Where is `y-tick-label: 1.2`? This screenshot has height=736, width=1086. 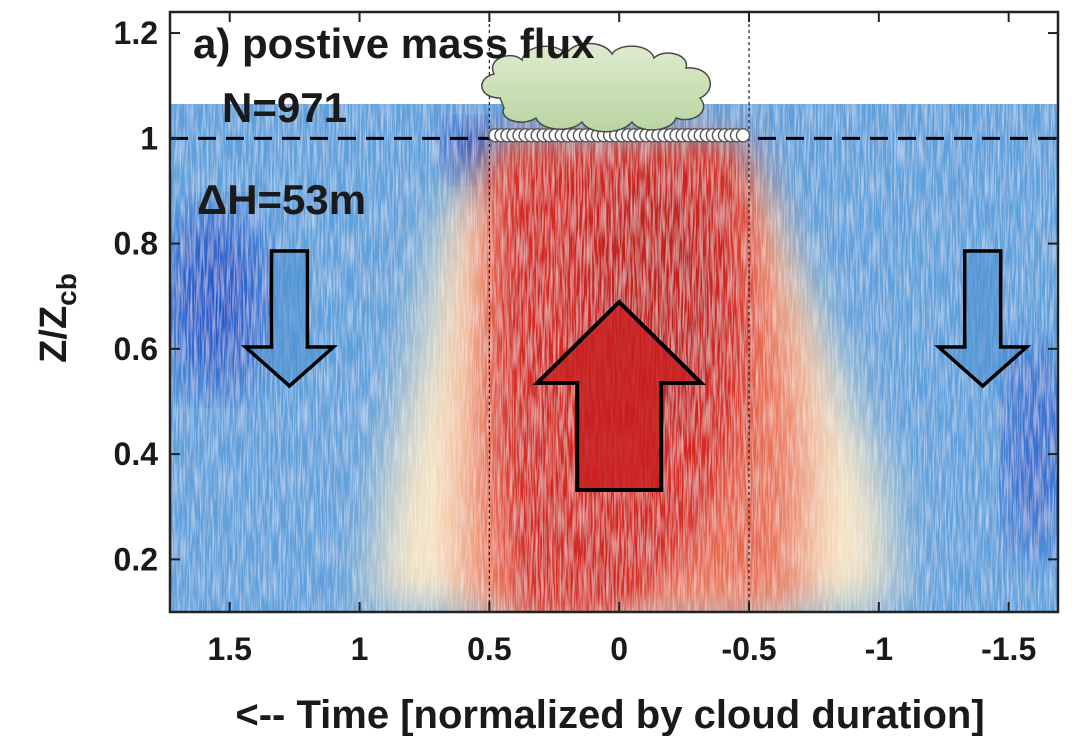
y-tick-label: 1.2 is located at coordinates (136, 33).